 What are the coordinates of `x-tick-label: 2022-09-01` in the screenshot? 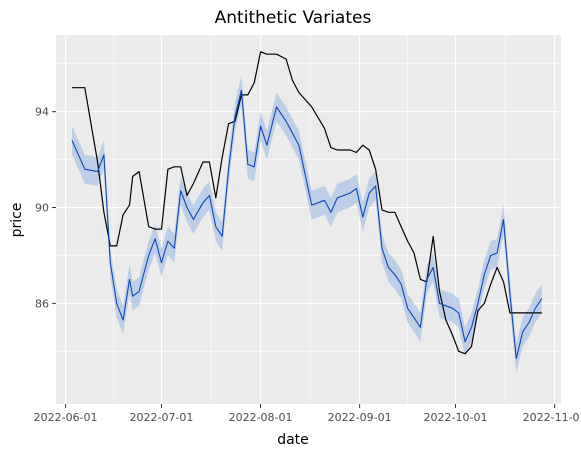 It's located at (360, 417).